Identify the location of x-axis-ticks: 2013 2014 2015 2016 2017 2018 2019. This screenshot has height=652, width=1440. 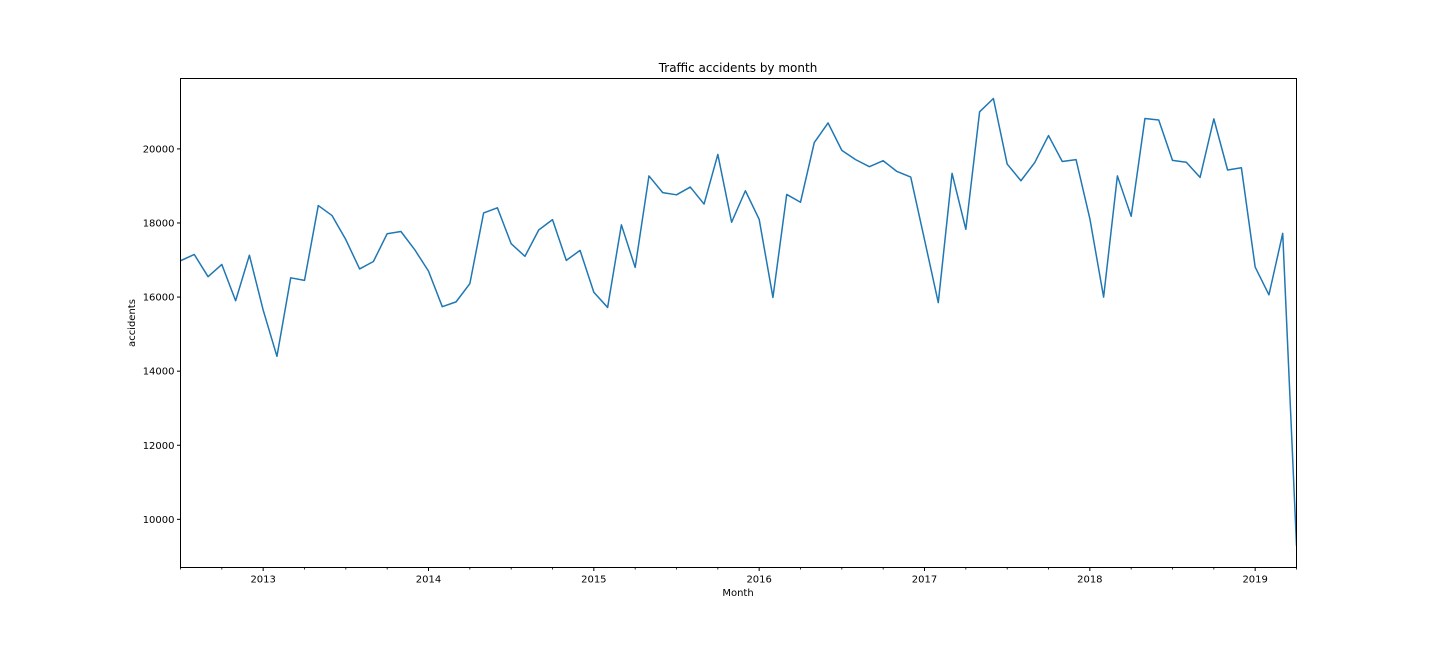
(738, 576).